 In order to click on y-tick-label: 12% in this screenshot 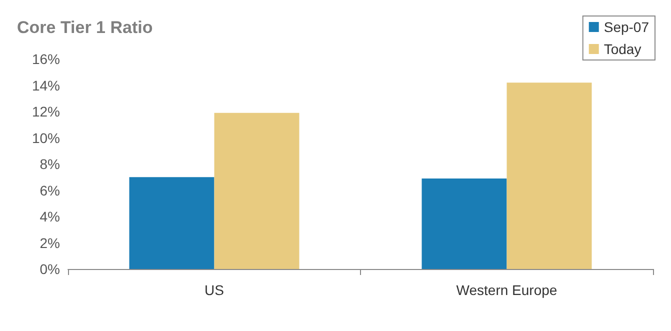, I will do `click(46, 112)`.